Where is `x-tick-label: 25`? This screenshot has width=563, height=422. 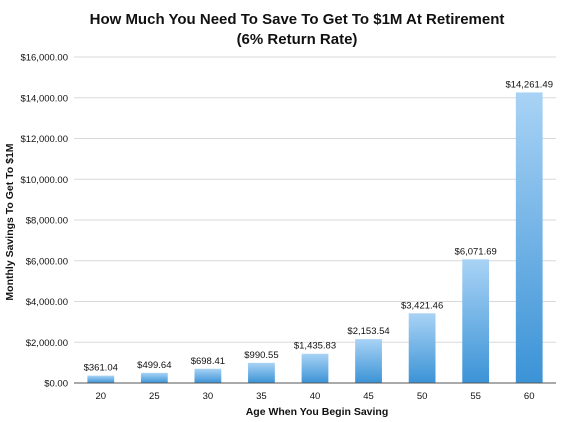
x-tick-label: 25 is located at coordinates (154, 396).